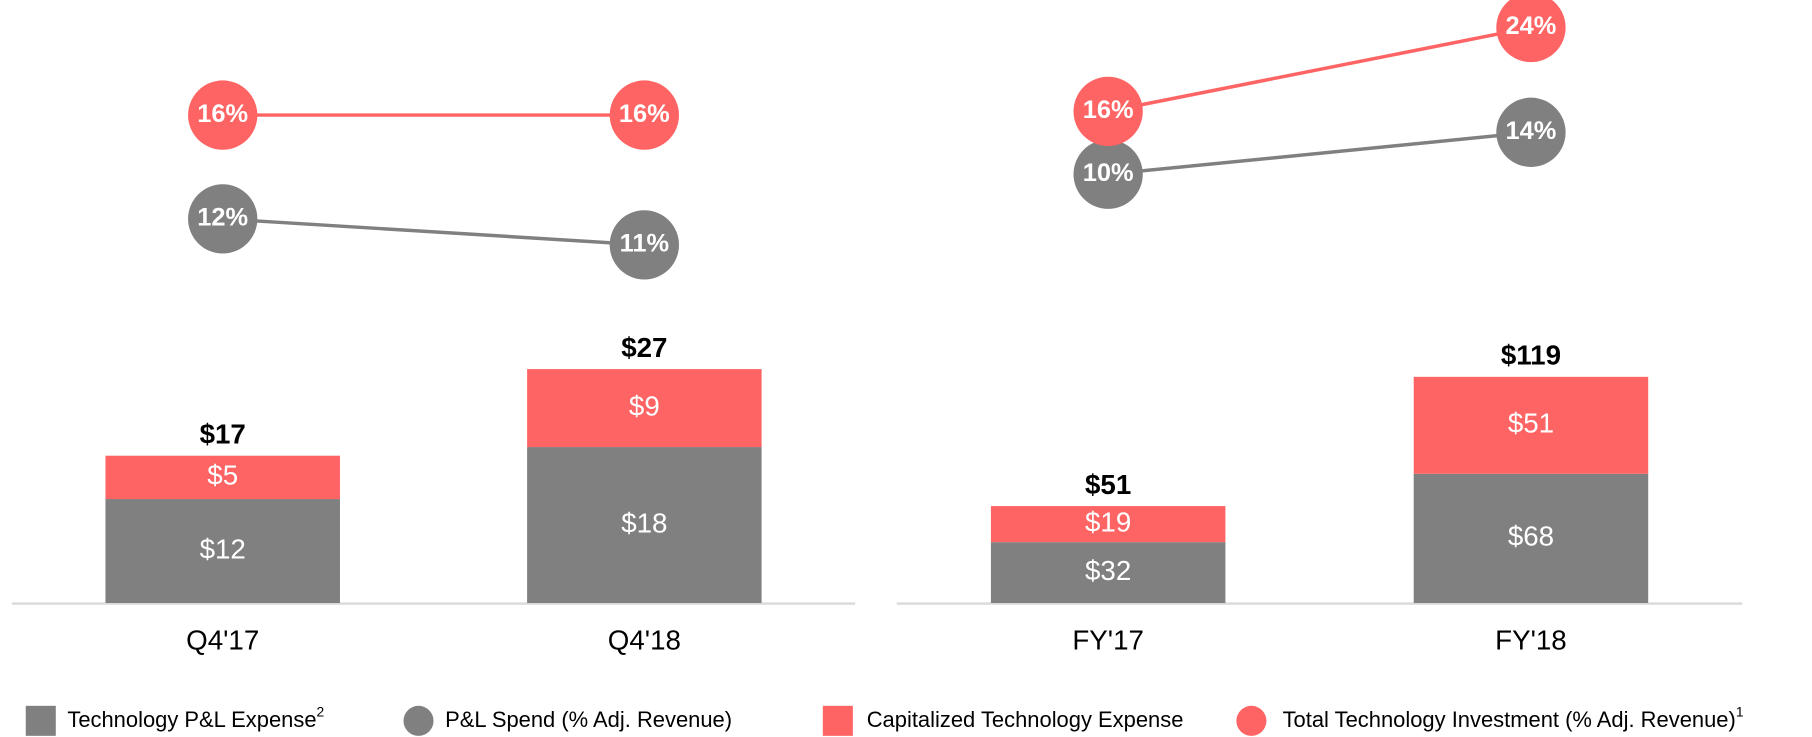 The height and width of the screenshot is (737, 1812). I want to click on legend-label: Technology P&L Expense2, so click(195, 717).